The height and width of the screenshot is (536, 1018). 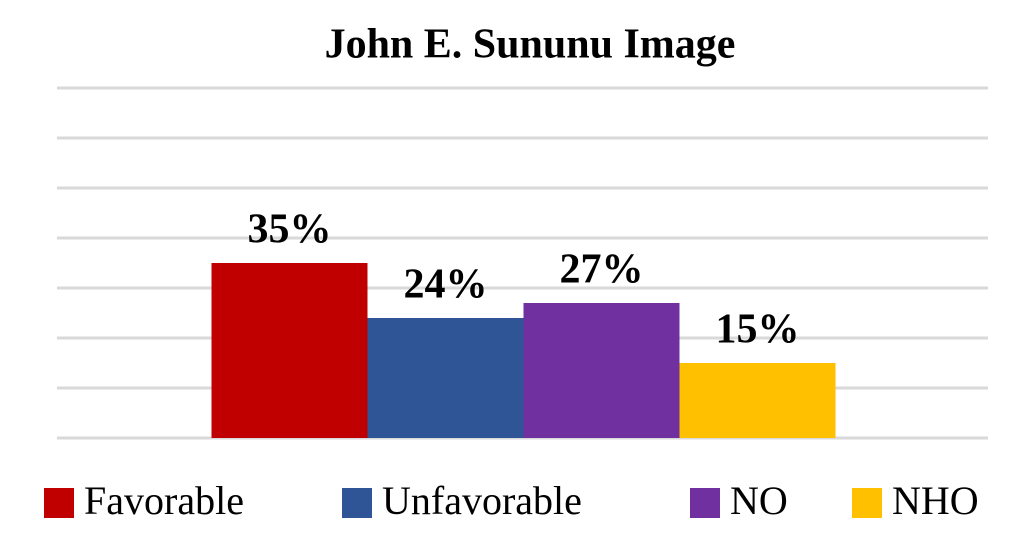 I want to click on legend-label: NHO, so click(x=935, y=500).